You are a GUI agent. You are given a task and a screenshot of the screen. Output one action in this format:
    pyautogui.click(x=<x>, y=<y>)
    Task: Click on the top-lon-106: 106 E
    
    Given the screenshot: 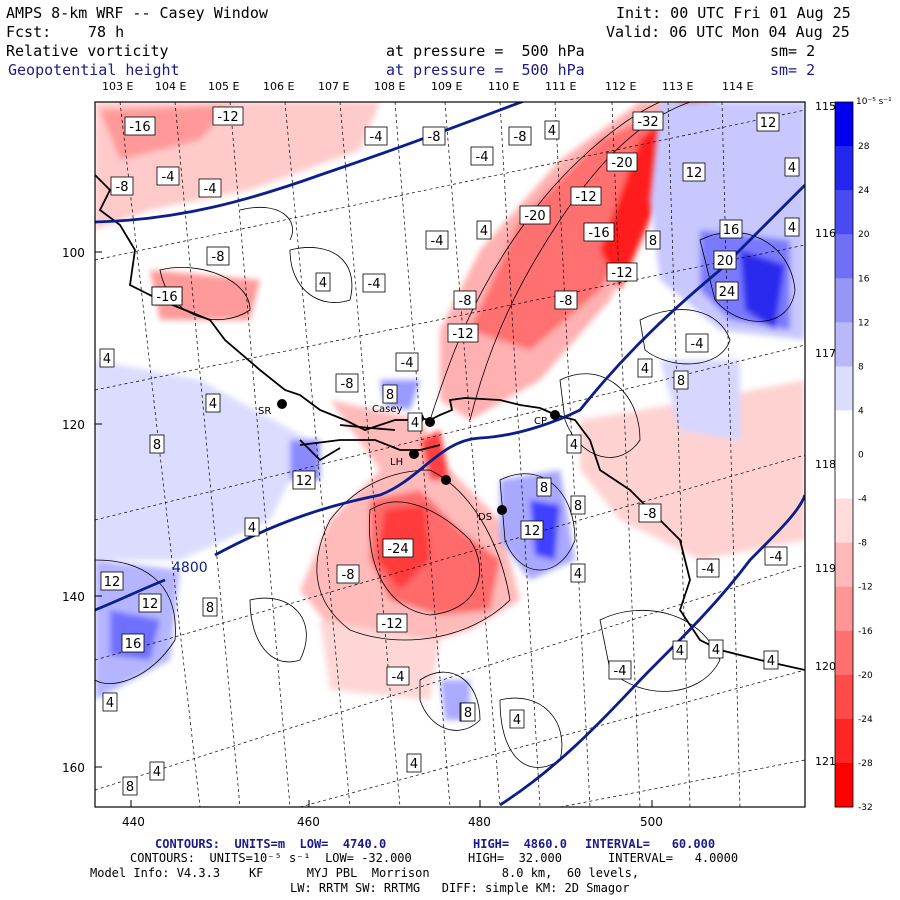 What is the action you would take?
    pyautogui.click(x=278, y=86)
    